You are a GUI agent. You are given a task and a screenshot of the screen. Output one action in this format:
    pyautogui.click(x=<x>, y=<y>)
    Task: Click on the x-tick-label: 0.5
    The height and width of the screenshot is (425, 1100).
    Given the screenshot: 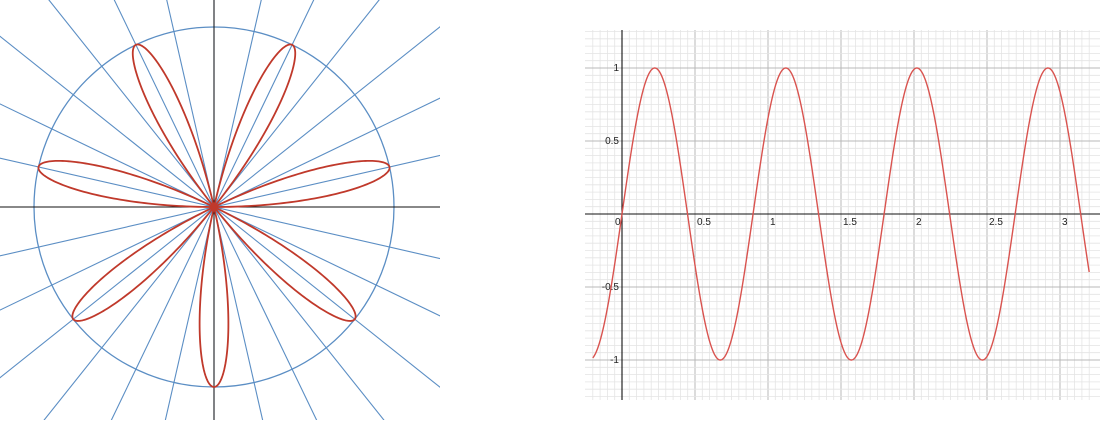 What is the action you would take?
    pyautogui.click(x=704, y=222)
    